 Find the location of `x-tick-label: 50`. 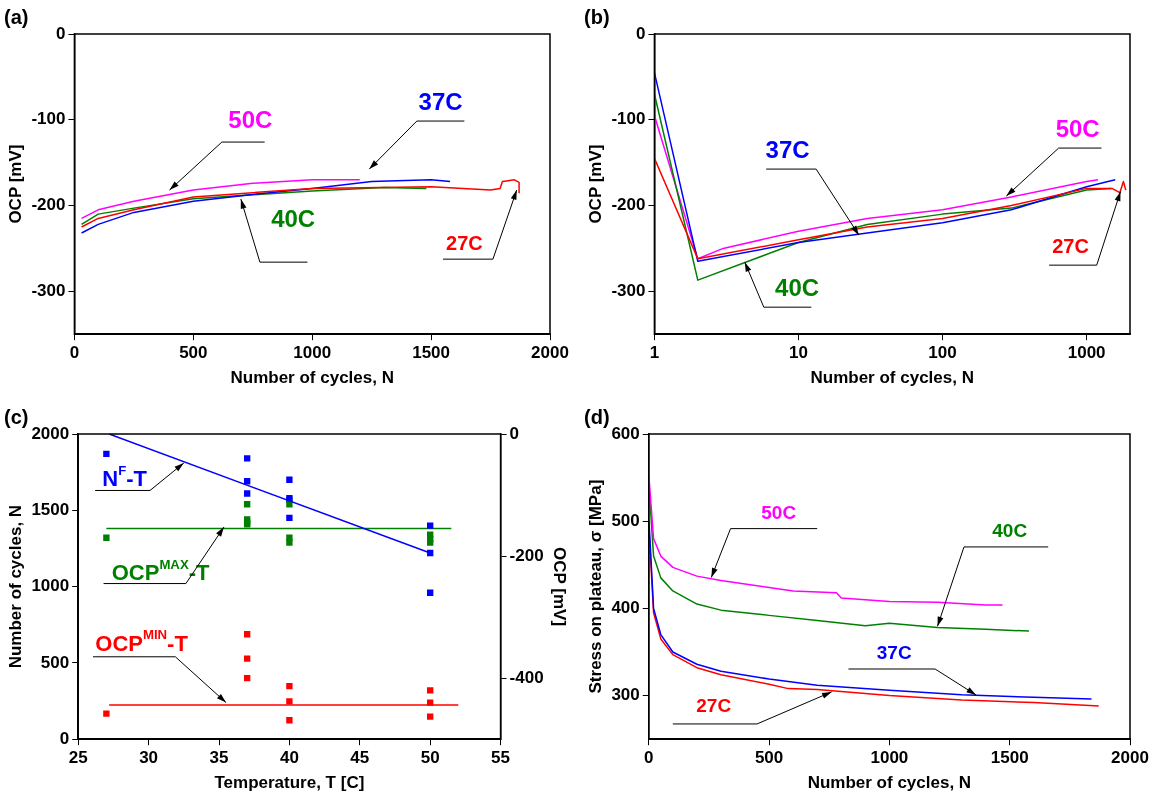

x-tick-label: 50 is located at coordinates (430, 758).